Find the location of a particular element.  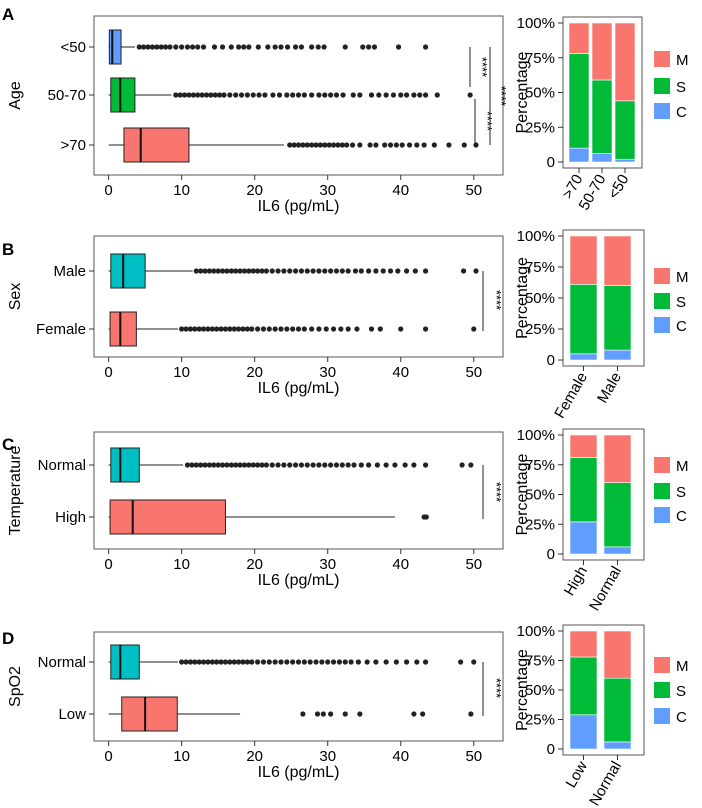

y-tick-label: 100% is located at coordinates (536, 435).